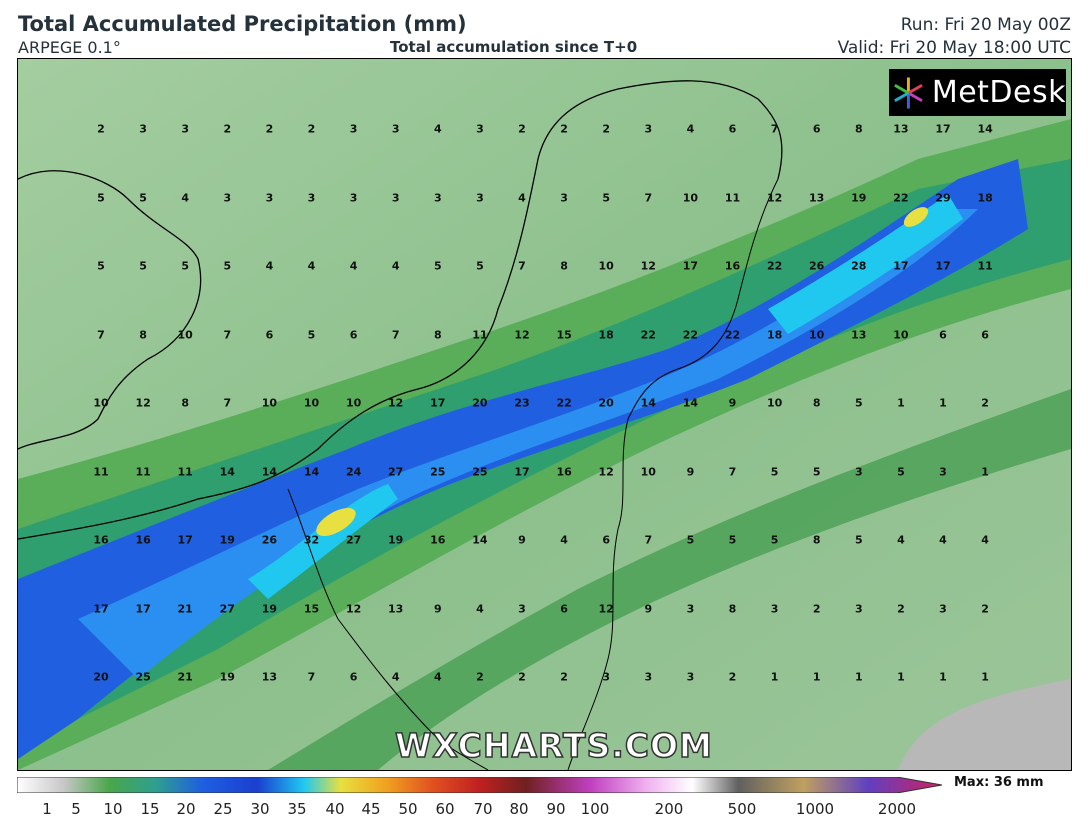 The width and height of the screenshot is (1088, 835). Describe the element at coordinates (985, 25) in the screenshot. I see `run-time: Run: Fri 20 May 00Z` at that location.